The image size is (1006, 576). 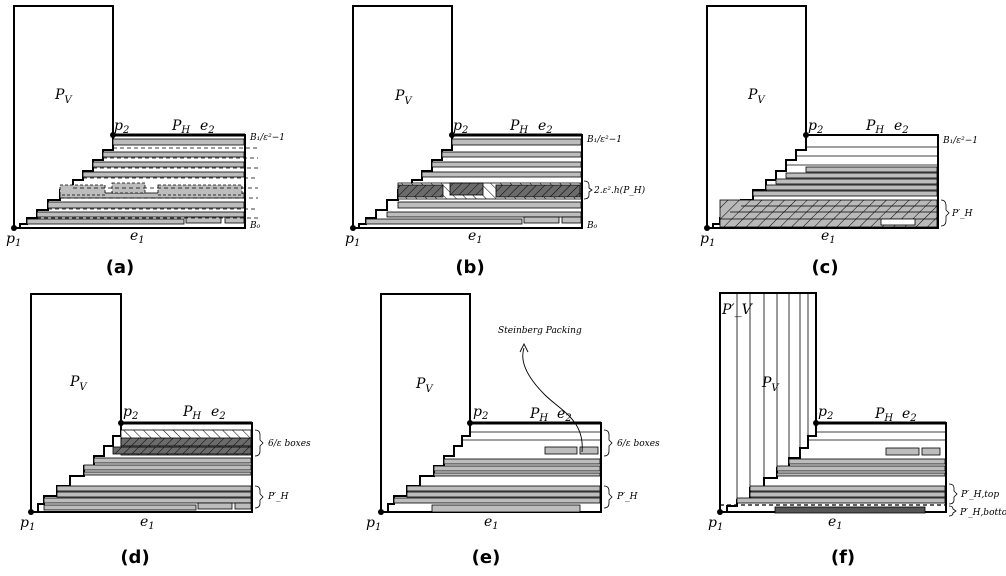 What do you see at coordinates (839, 141) in the screenshot?
I see `panel-c: PV p2 PH e2 p1 e1 B₁/ε²−1 P′_H (c)` at bounding box center [839, 141].